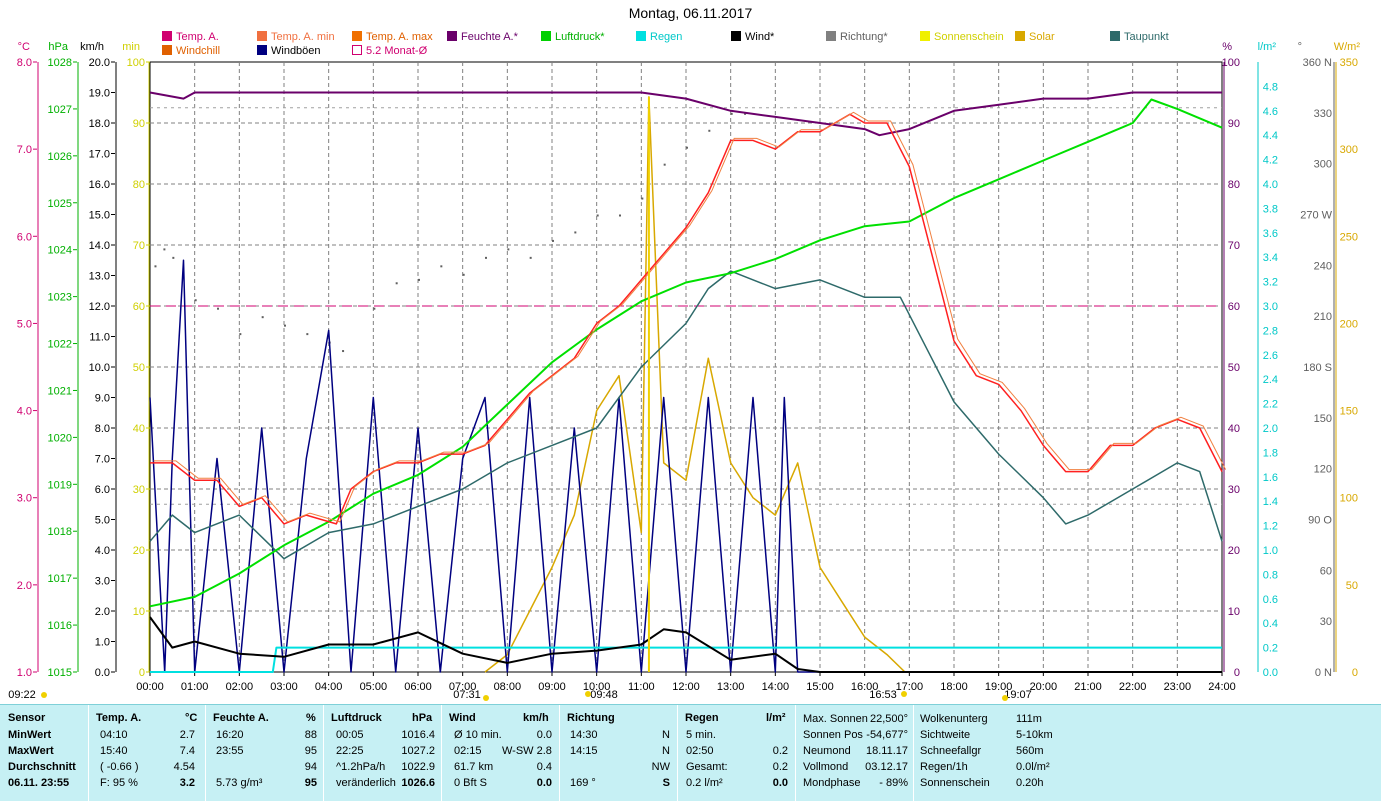 This screenshot has height=801, width=1381. I want to click on press-tick-label: 1017, so click(60, 579).